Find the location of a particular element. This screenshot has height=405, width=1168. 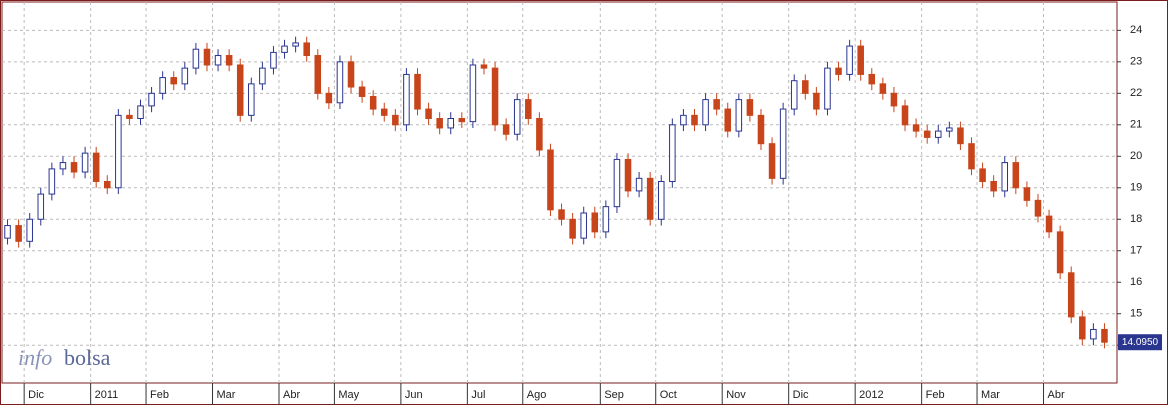

x-tick-label: Dic is located at coordinates (801, 395).